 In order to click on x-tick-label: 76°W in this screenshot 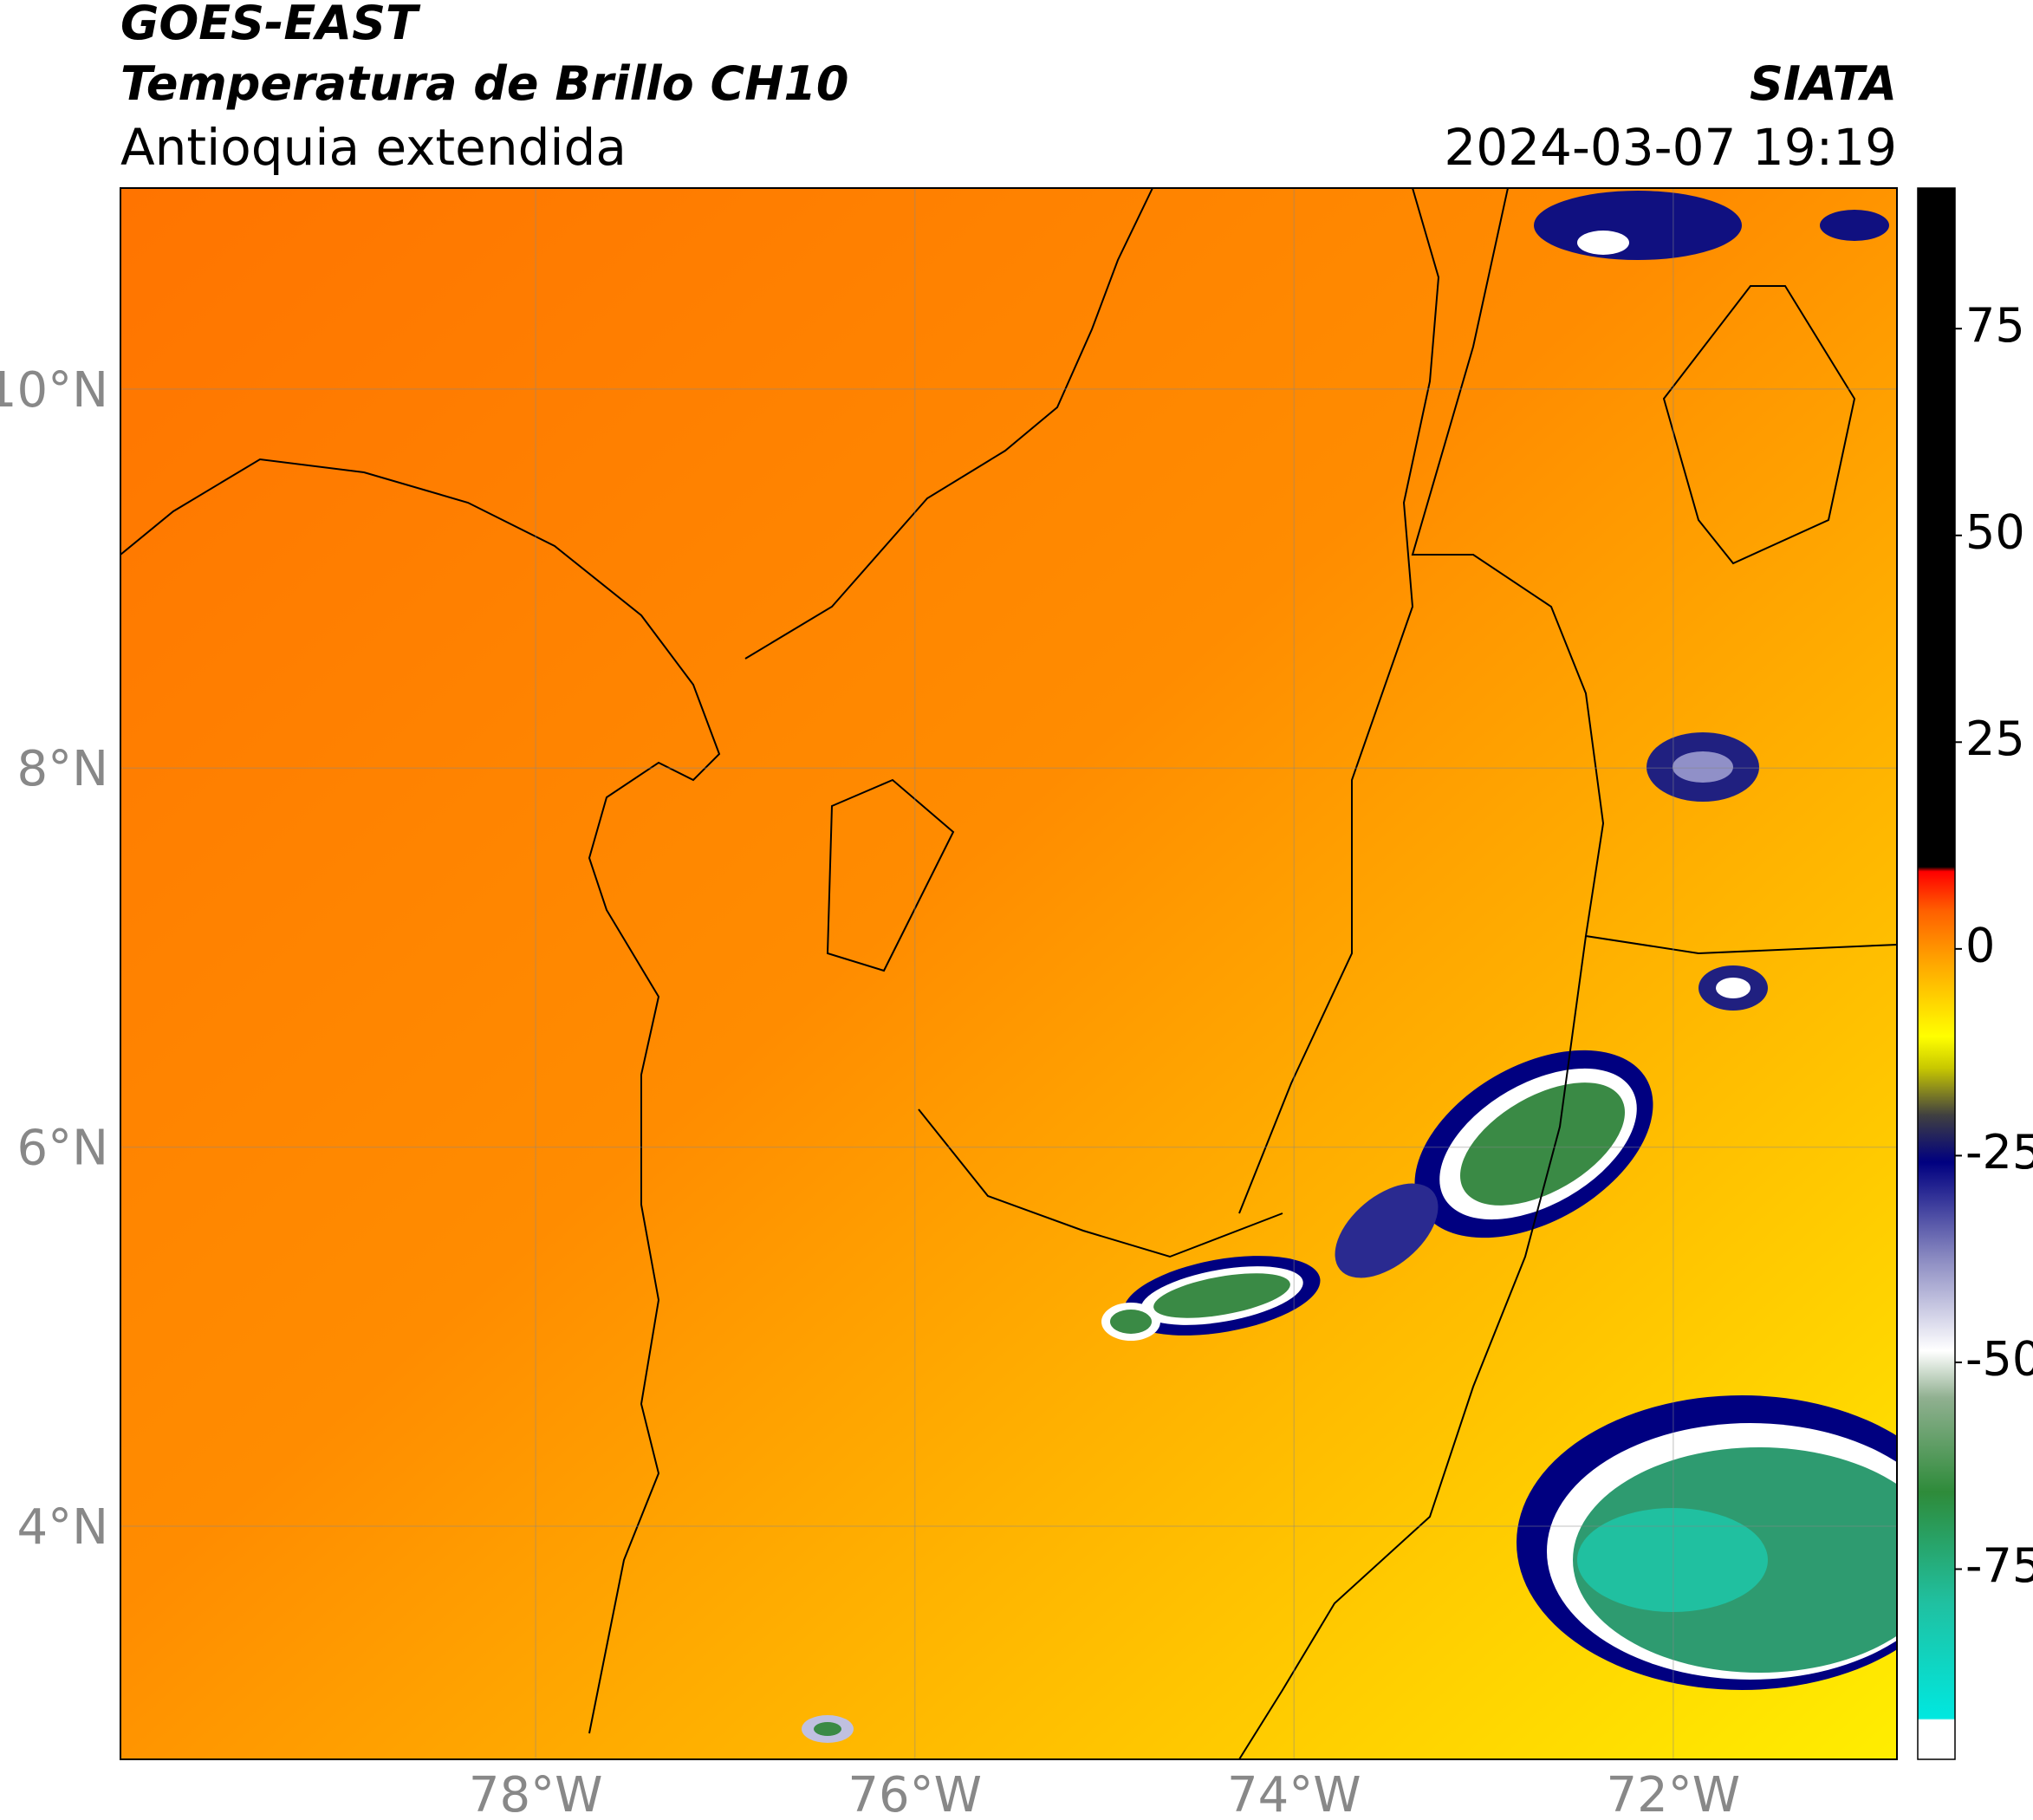, I will do `click(915, 1793)`.